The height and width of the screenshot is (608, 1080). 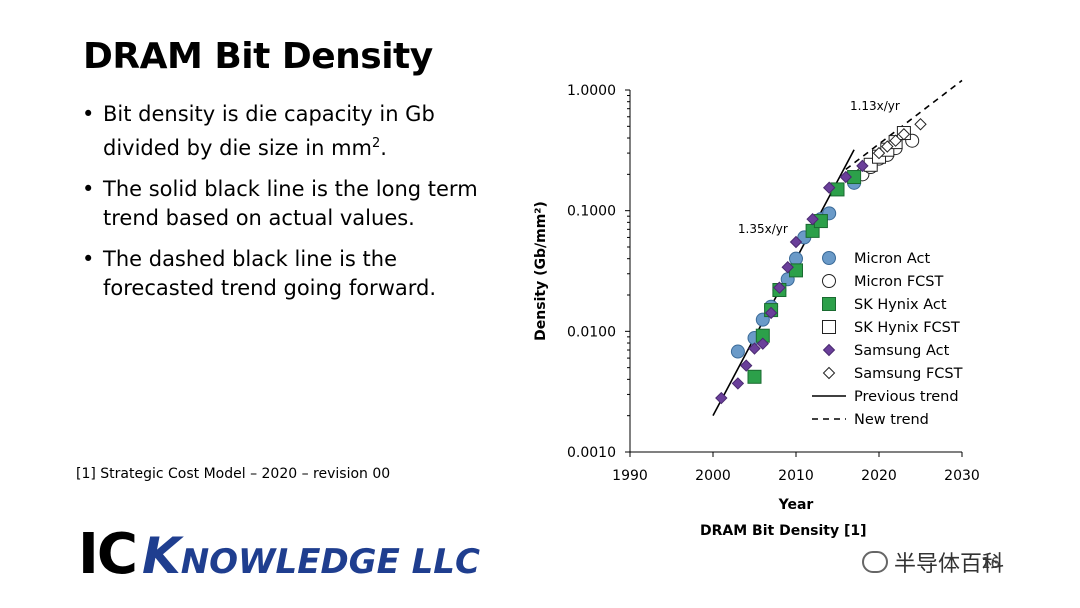 I want to click on legend-swatch-sk-hynix-act, so click(x=829, y=304).